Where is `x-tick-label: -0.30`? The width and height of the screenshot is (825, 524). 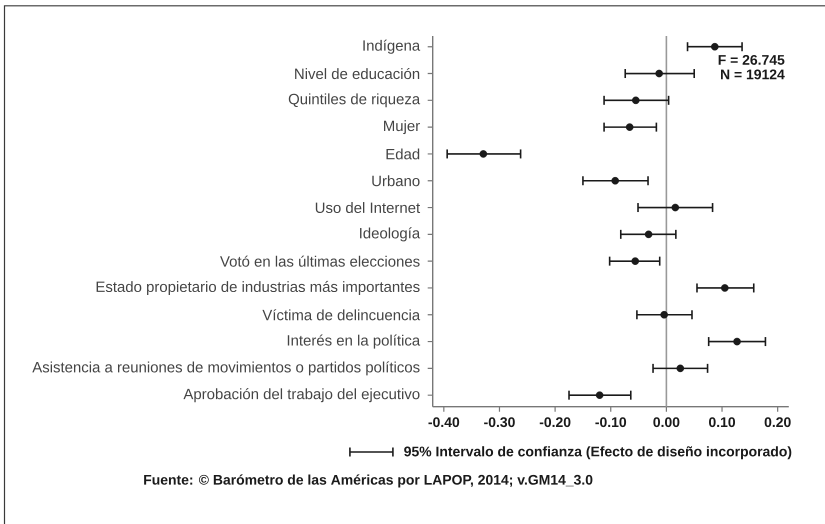
x-tick-label: -0.30 is located at coordinates (499, 422).